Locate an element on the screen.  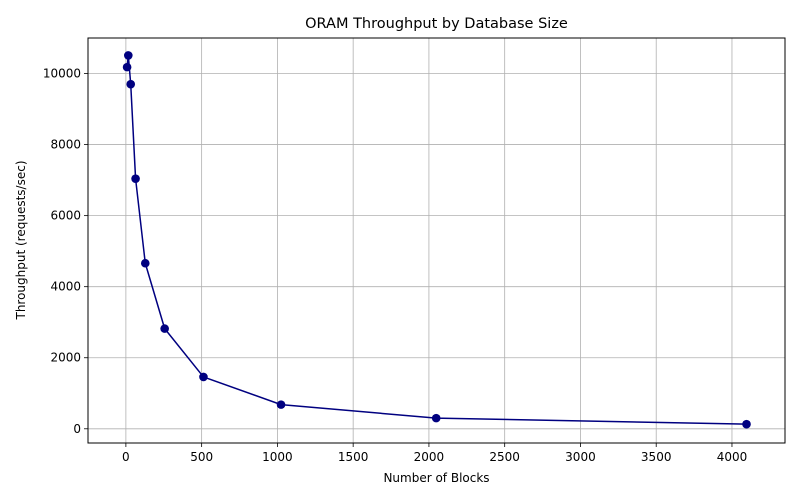
chart-title: ORAM Throughput by Database Size is located at coordinates (436, 24).